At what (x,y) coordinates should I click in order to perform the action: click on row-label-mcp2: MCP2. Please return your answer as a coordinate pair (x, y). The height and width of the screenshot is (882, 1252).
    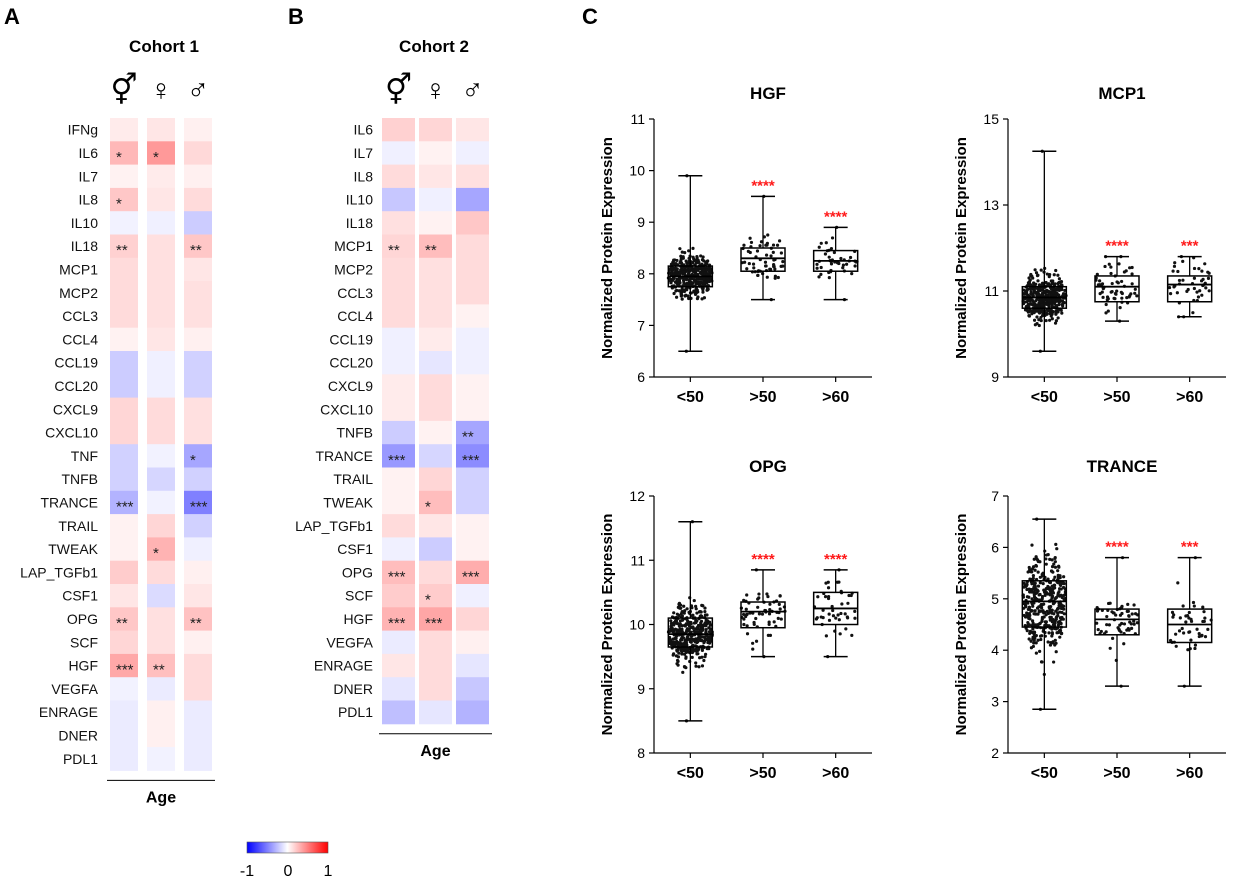
    Looking at the image, I should click on (78, 293).